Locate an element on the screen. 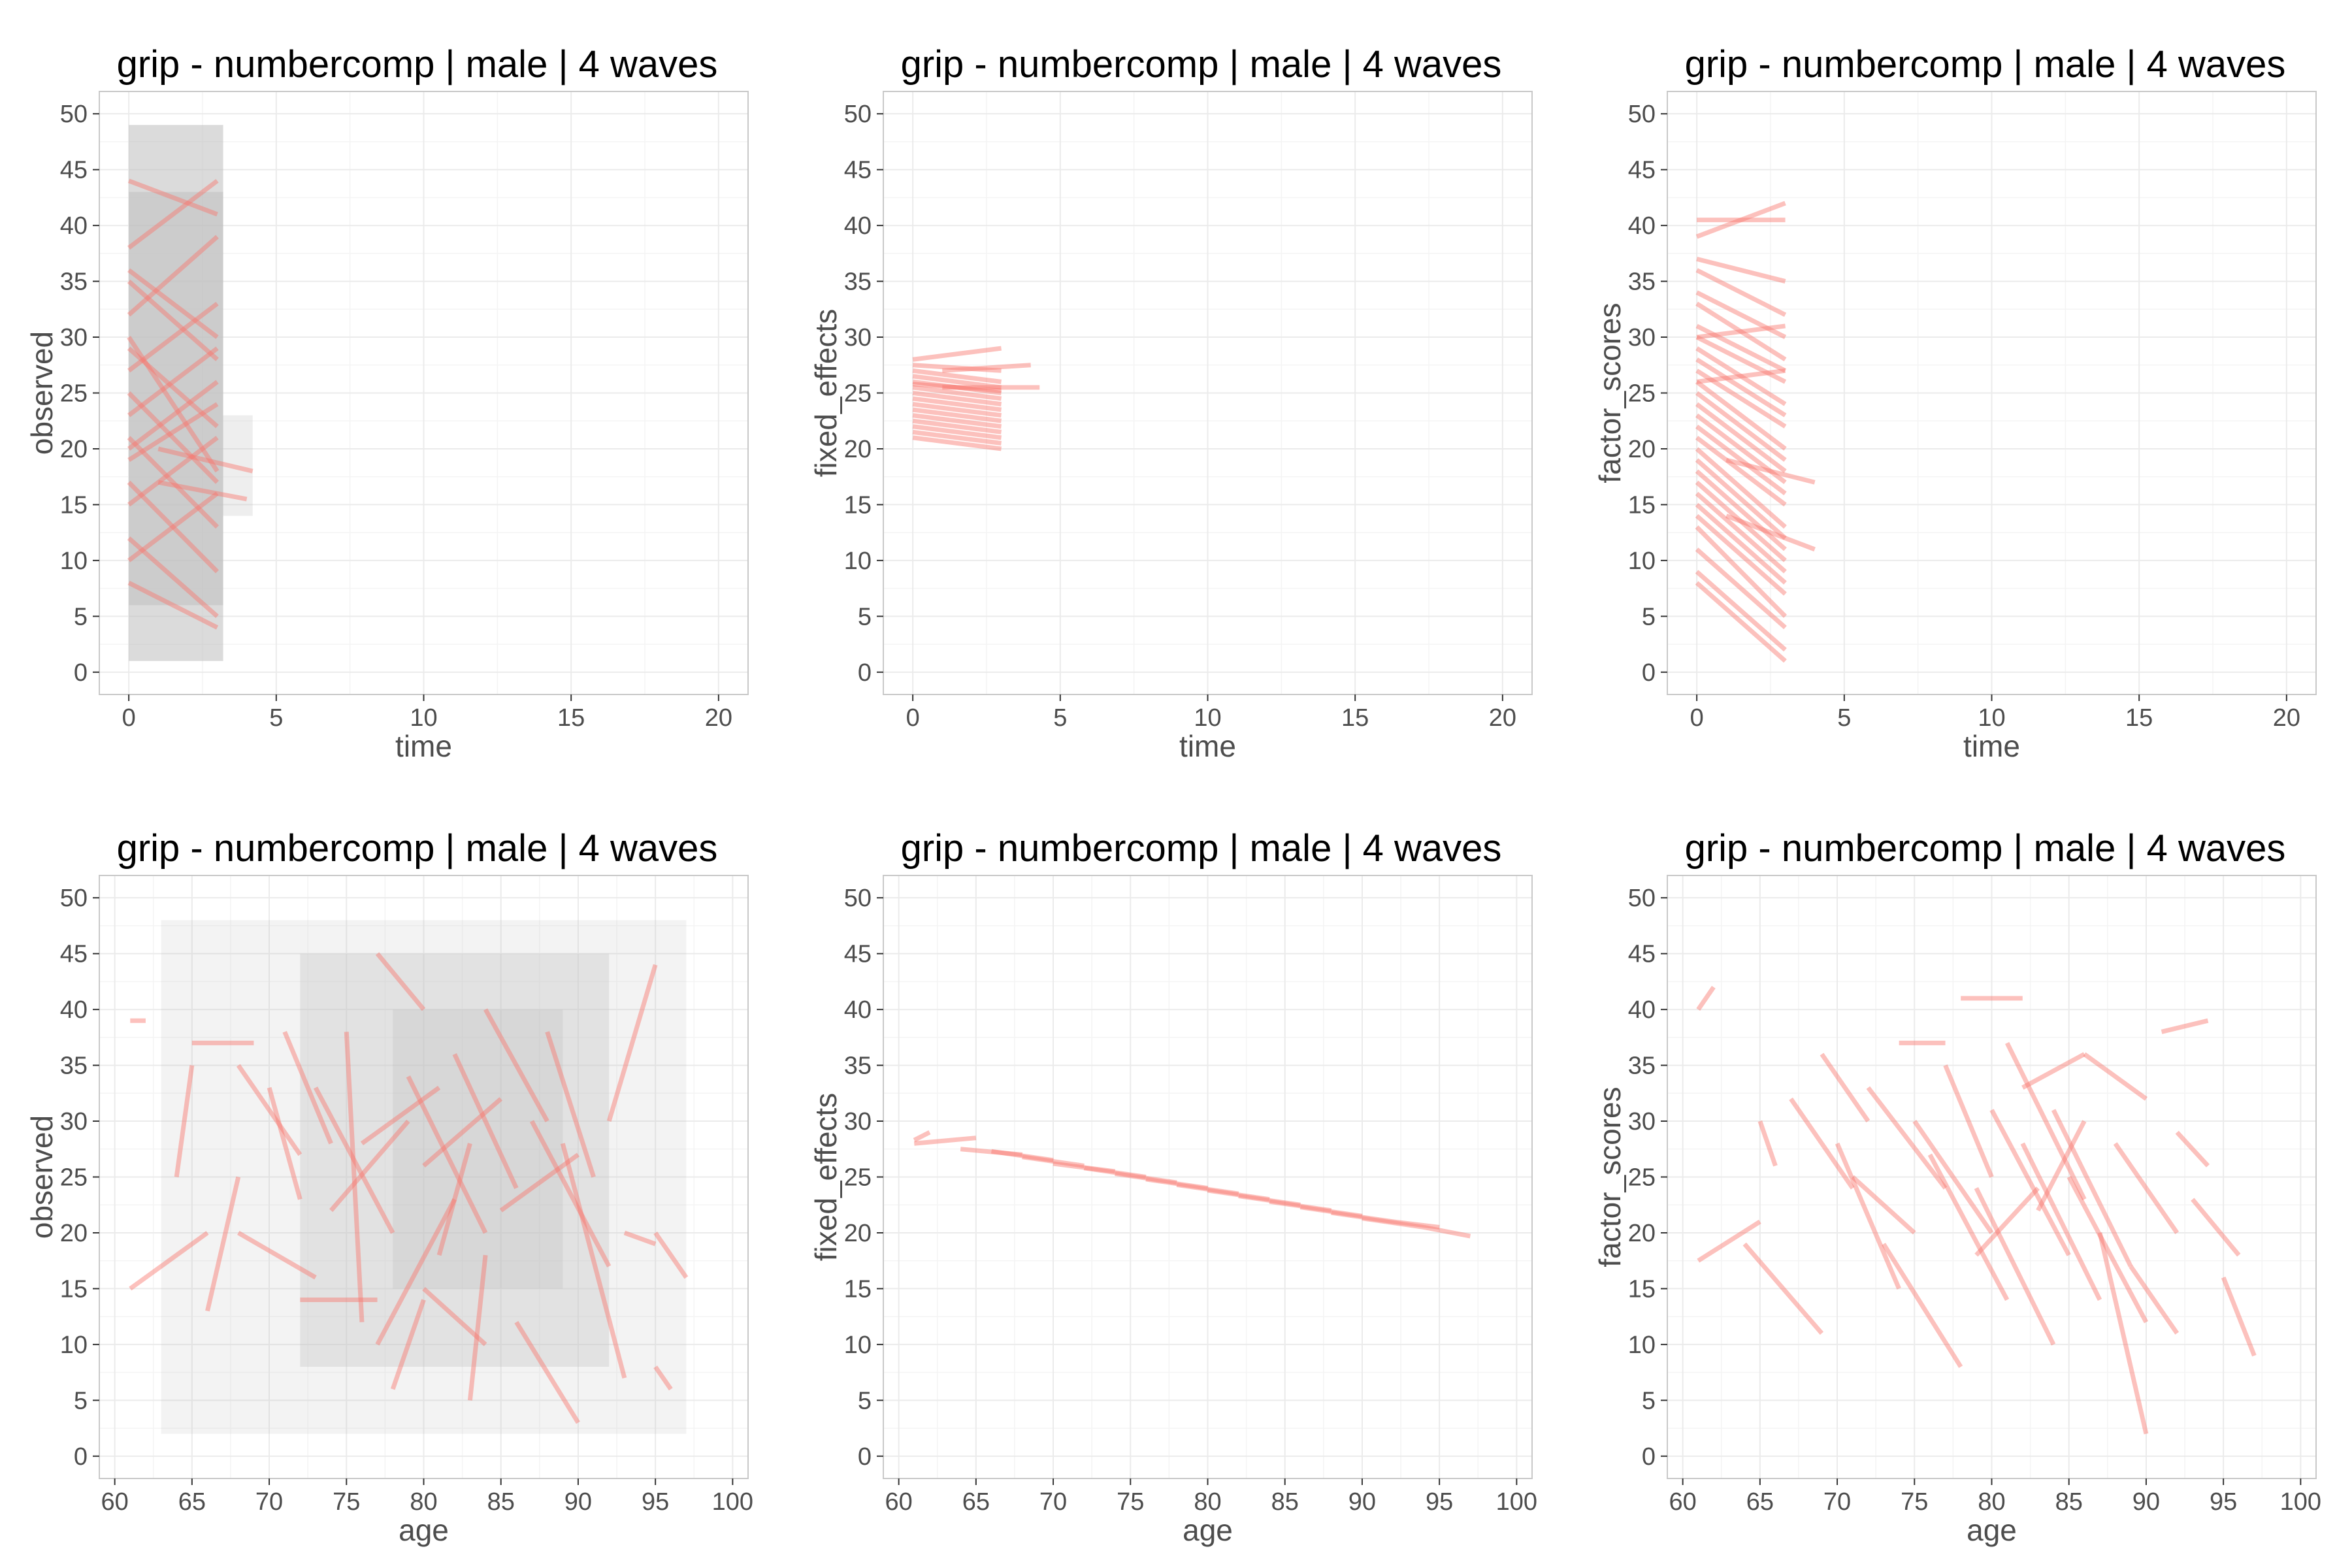 Image resolution: width=2352 pixels, height=1568 pixels. y-tick-label: 20 is located at coordinates (858, 449).